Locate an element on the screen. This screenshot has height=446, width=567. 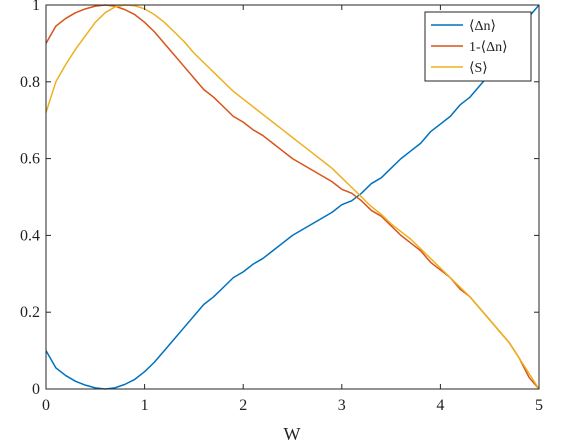
y-tick-label: 0.8 is located at coordinates (30, 82).